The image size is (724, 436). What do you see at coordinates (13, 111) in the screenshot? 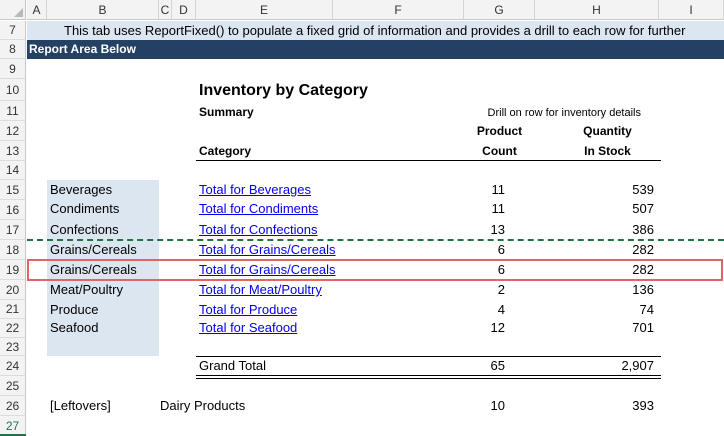
I see `row-header-11: 11` at bounding box center [13, 111].